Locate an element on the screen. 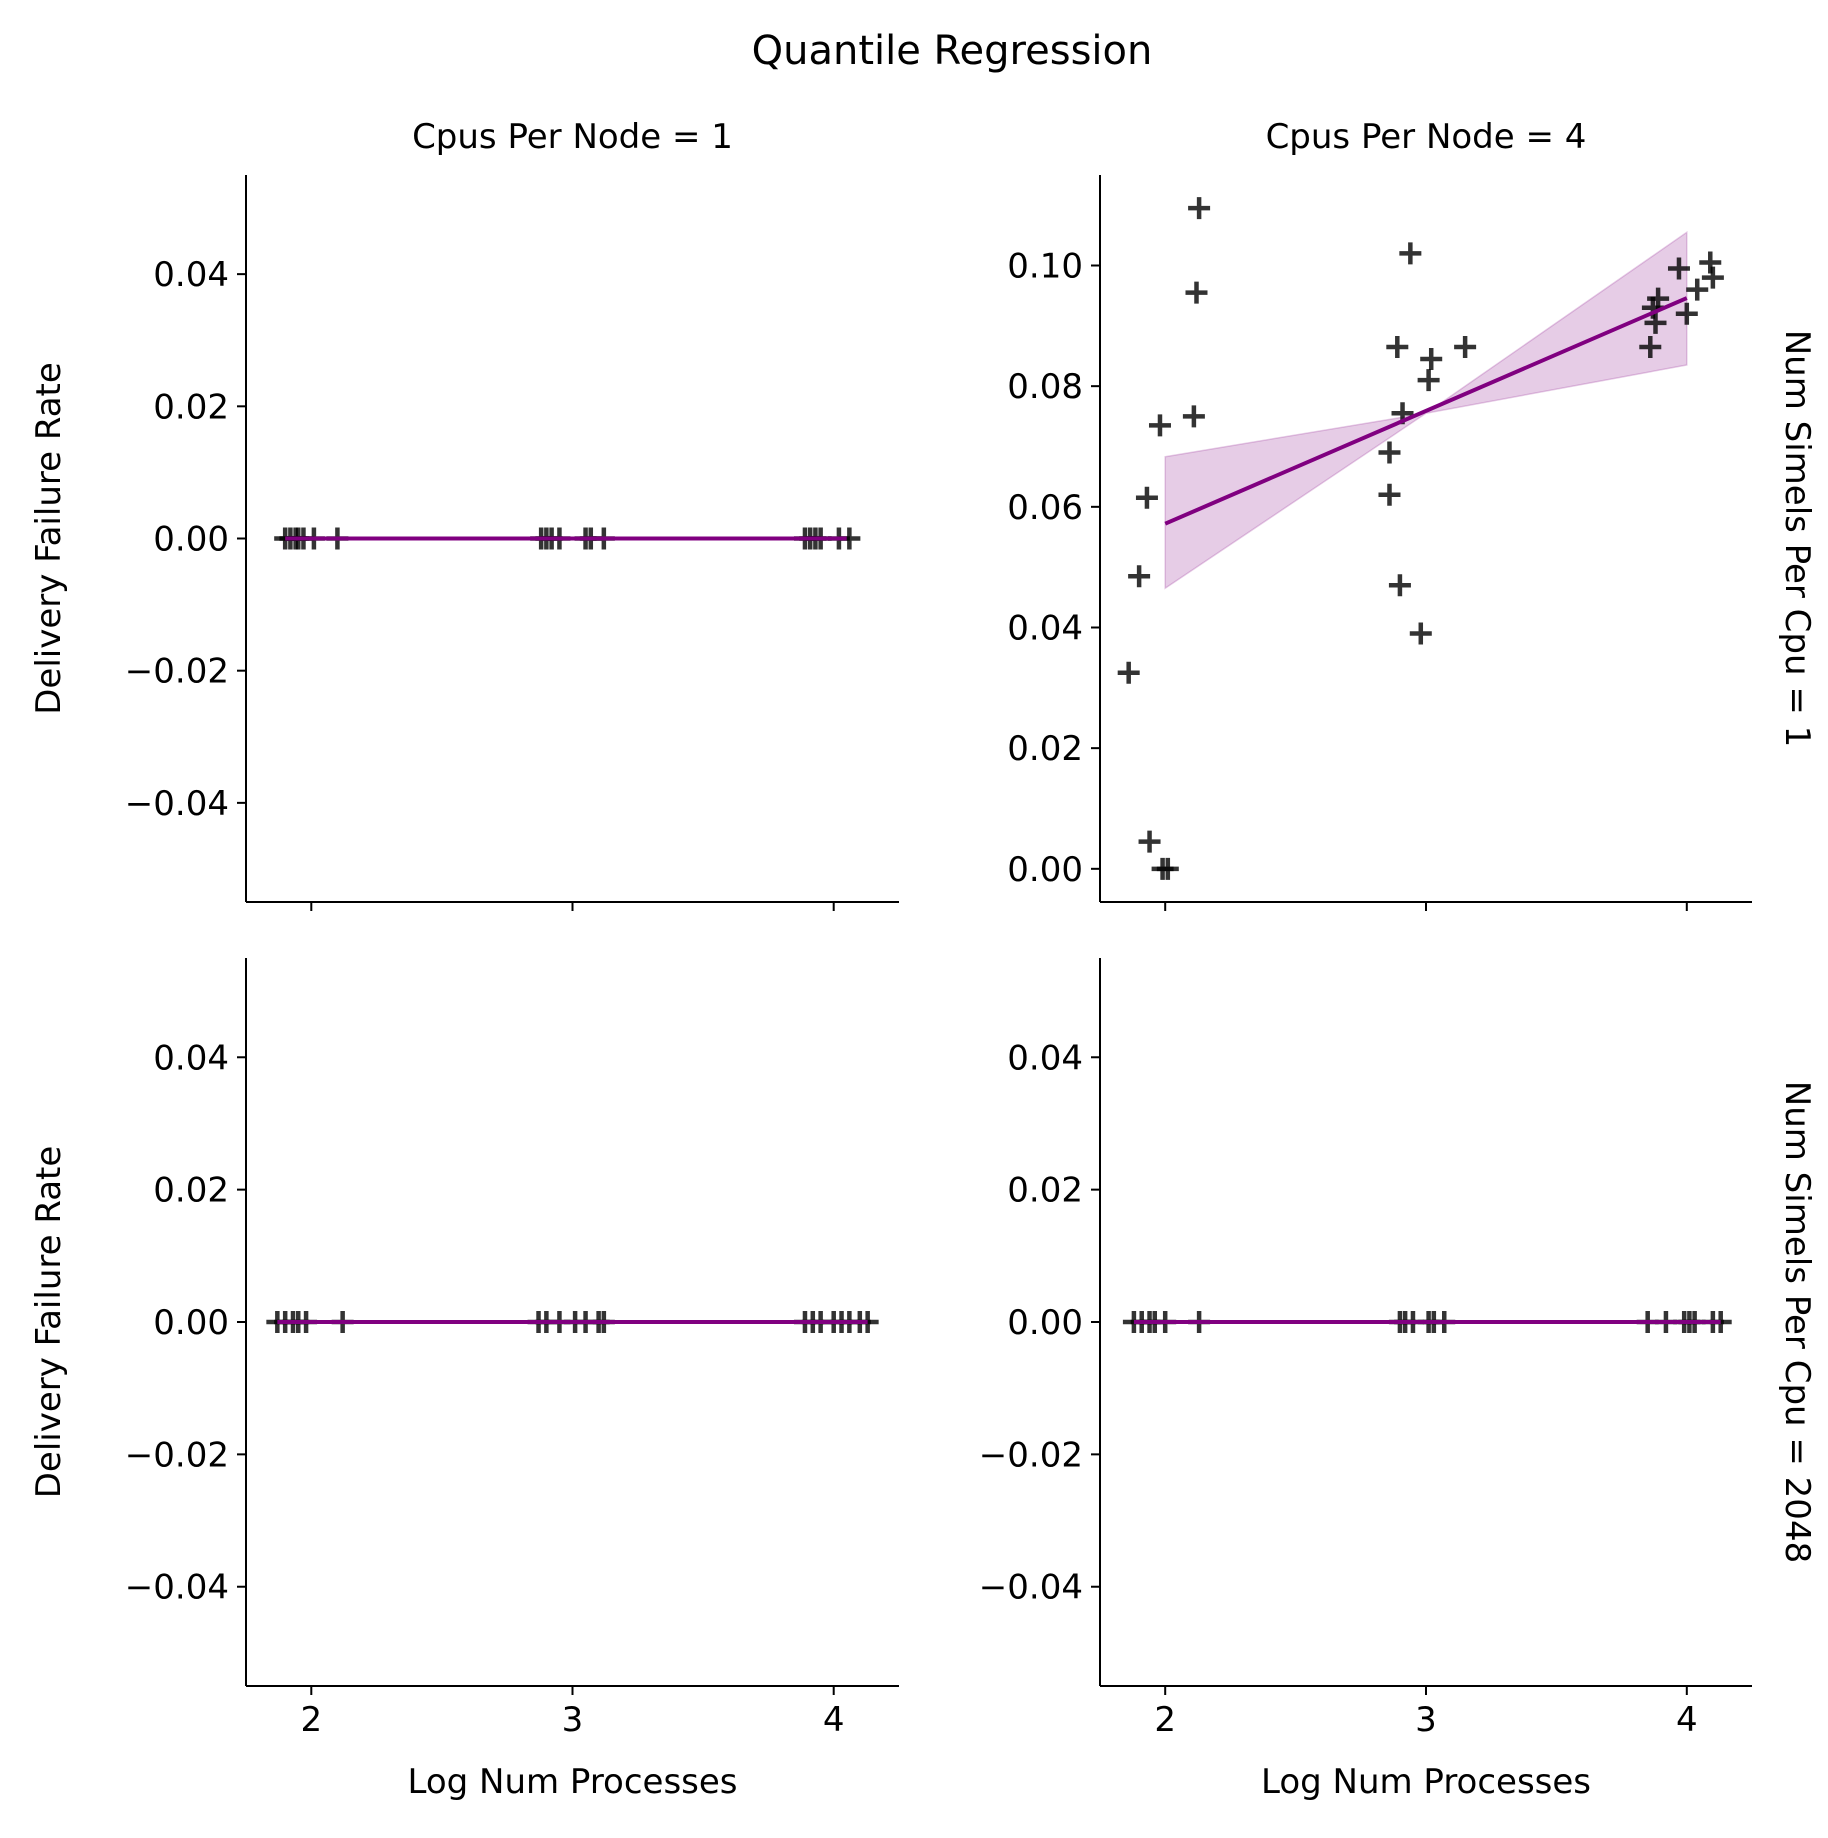 The image size is (1828, 1838). regression-line is located at coordinates (1426, 411).